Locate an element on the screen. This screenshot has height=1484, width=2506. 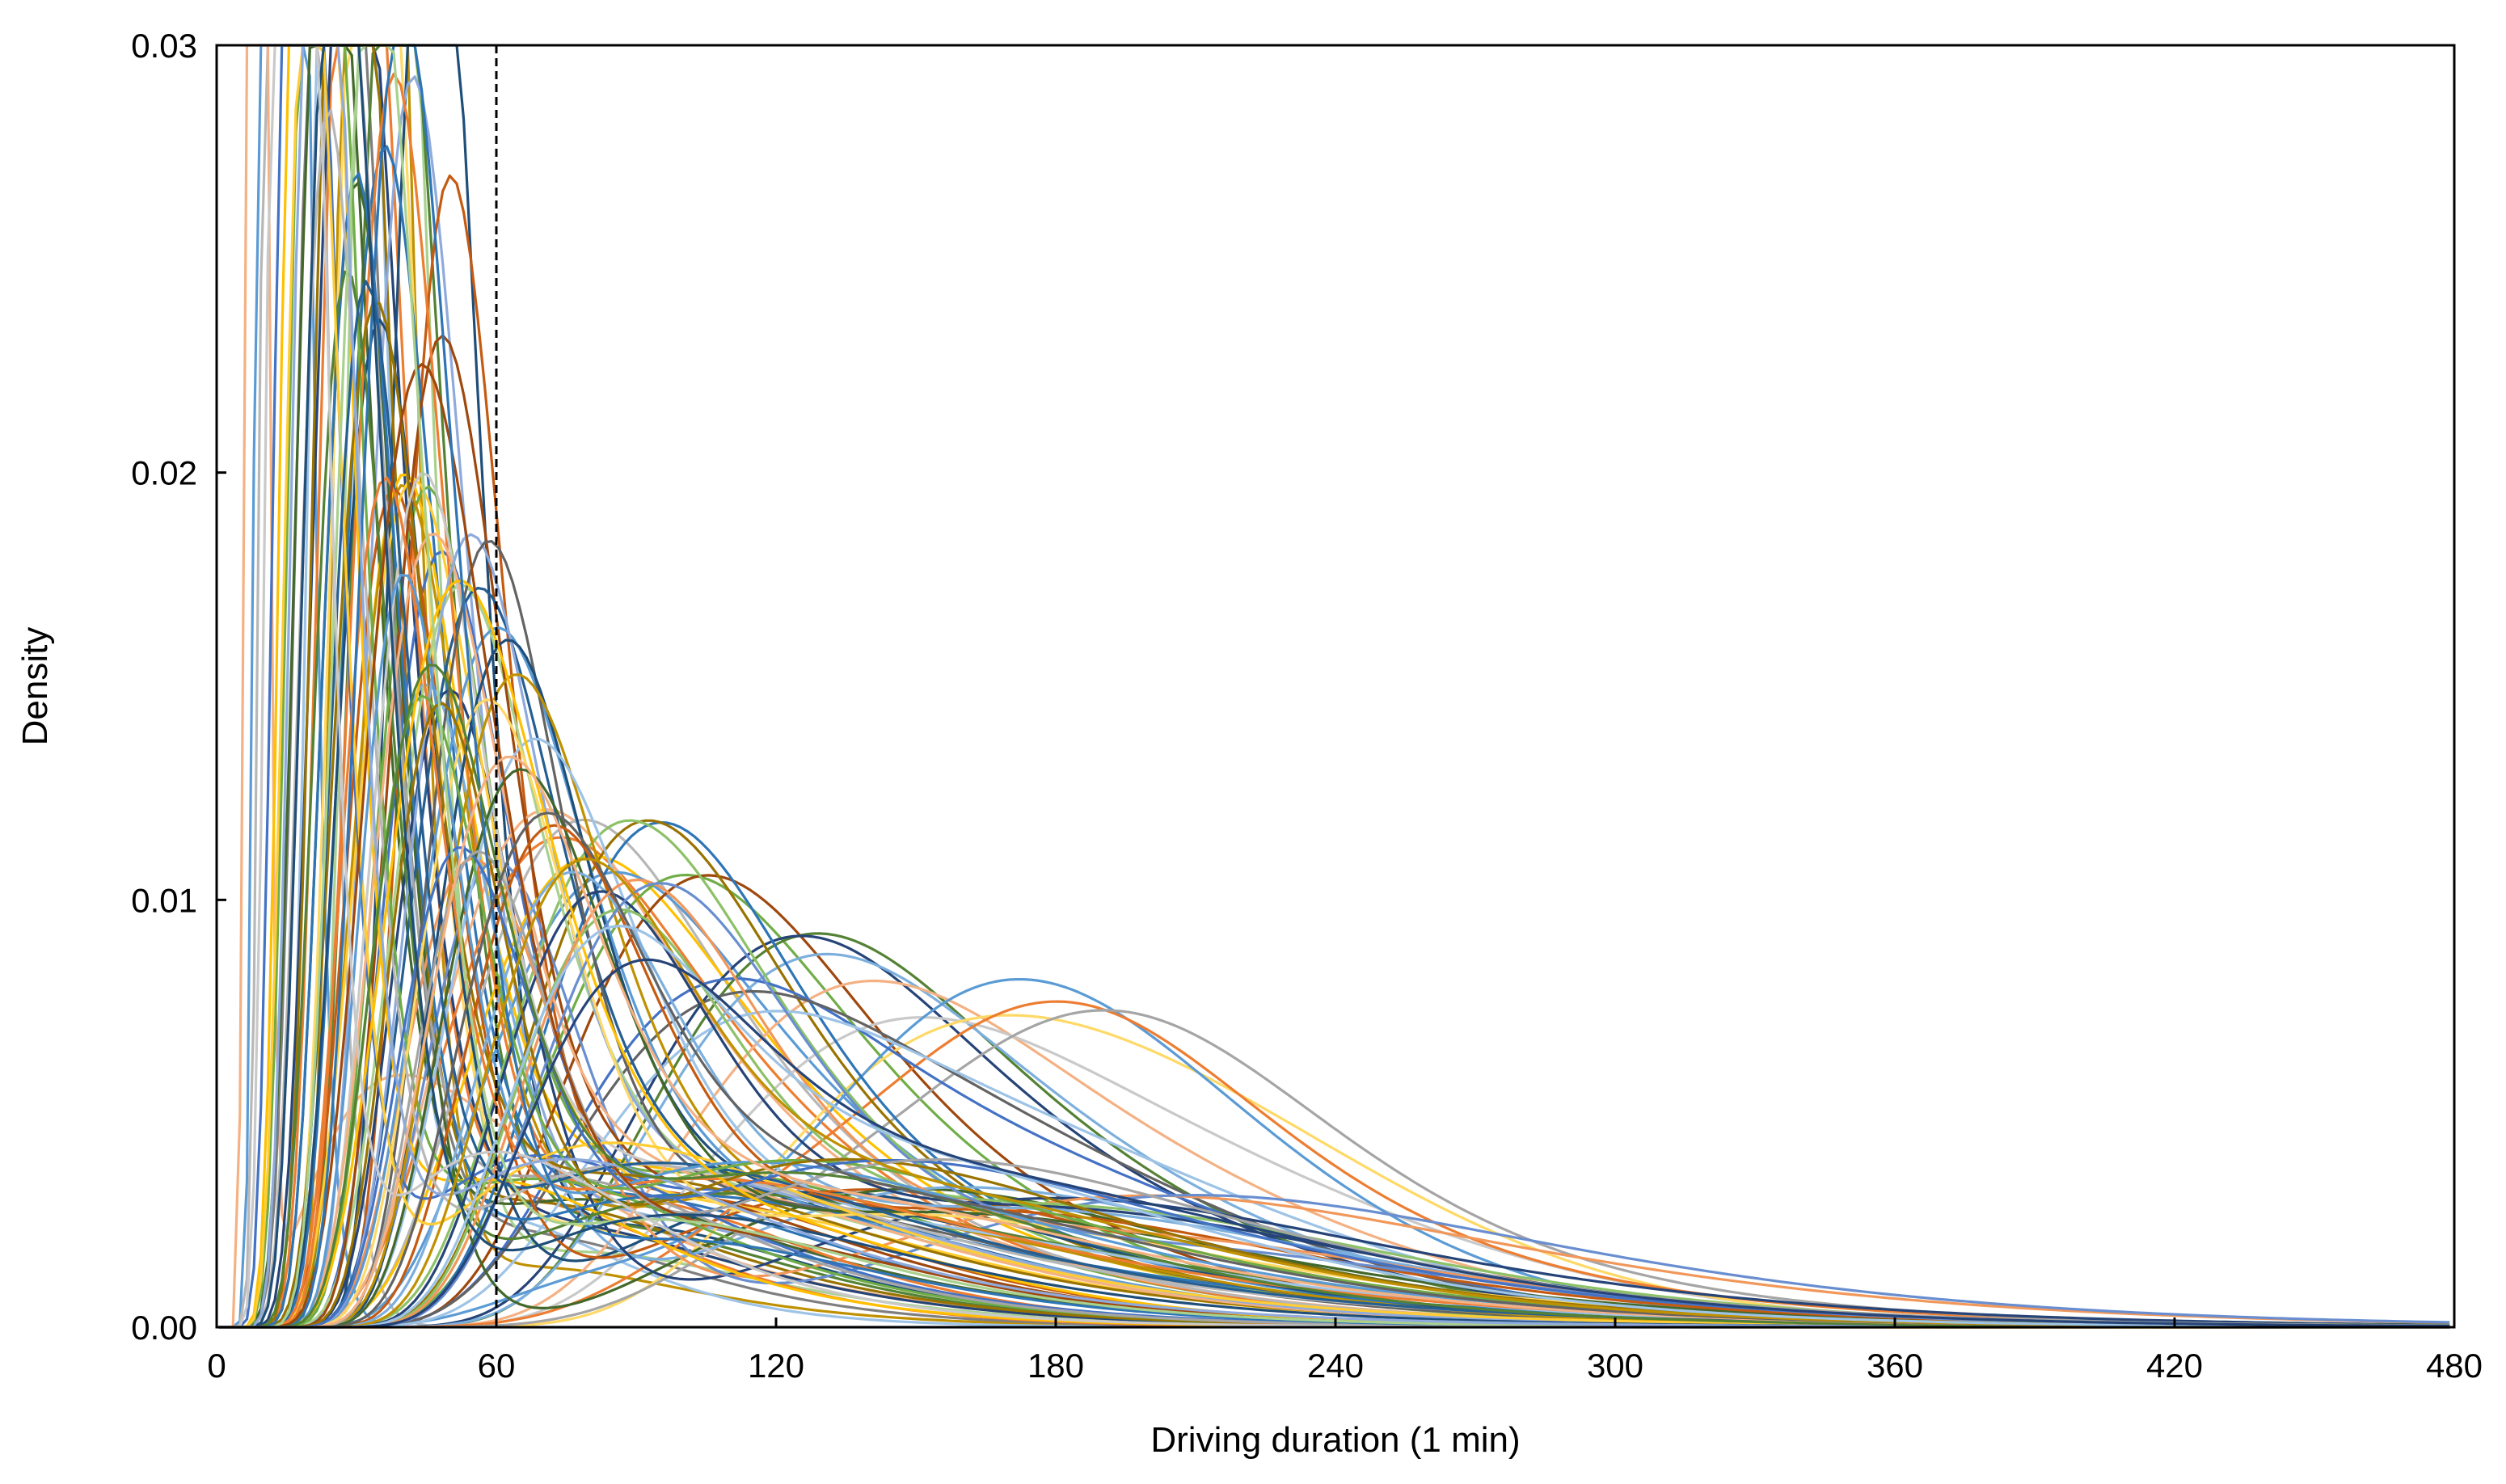
x-tick-label-420: 420 is located at coordinates (2174, 1366).